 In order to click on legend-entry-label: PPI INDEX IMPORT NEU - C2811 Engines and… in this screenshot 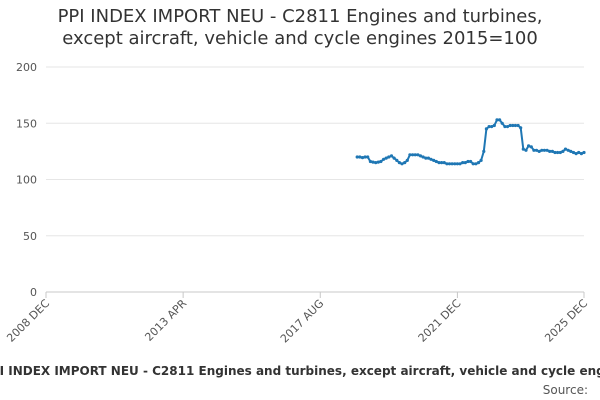, I will do `click(300, 371)`.